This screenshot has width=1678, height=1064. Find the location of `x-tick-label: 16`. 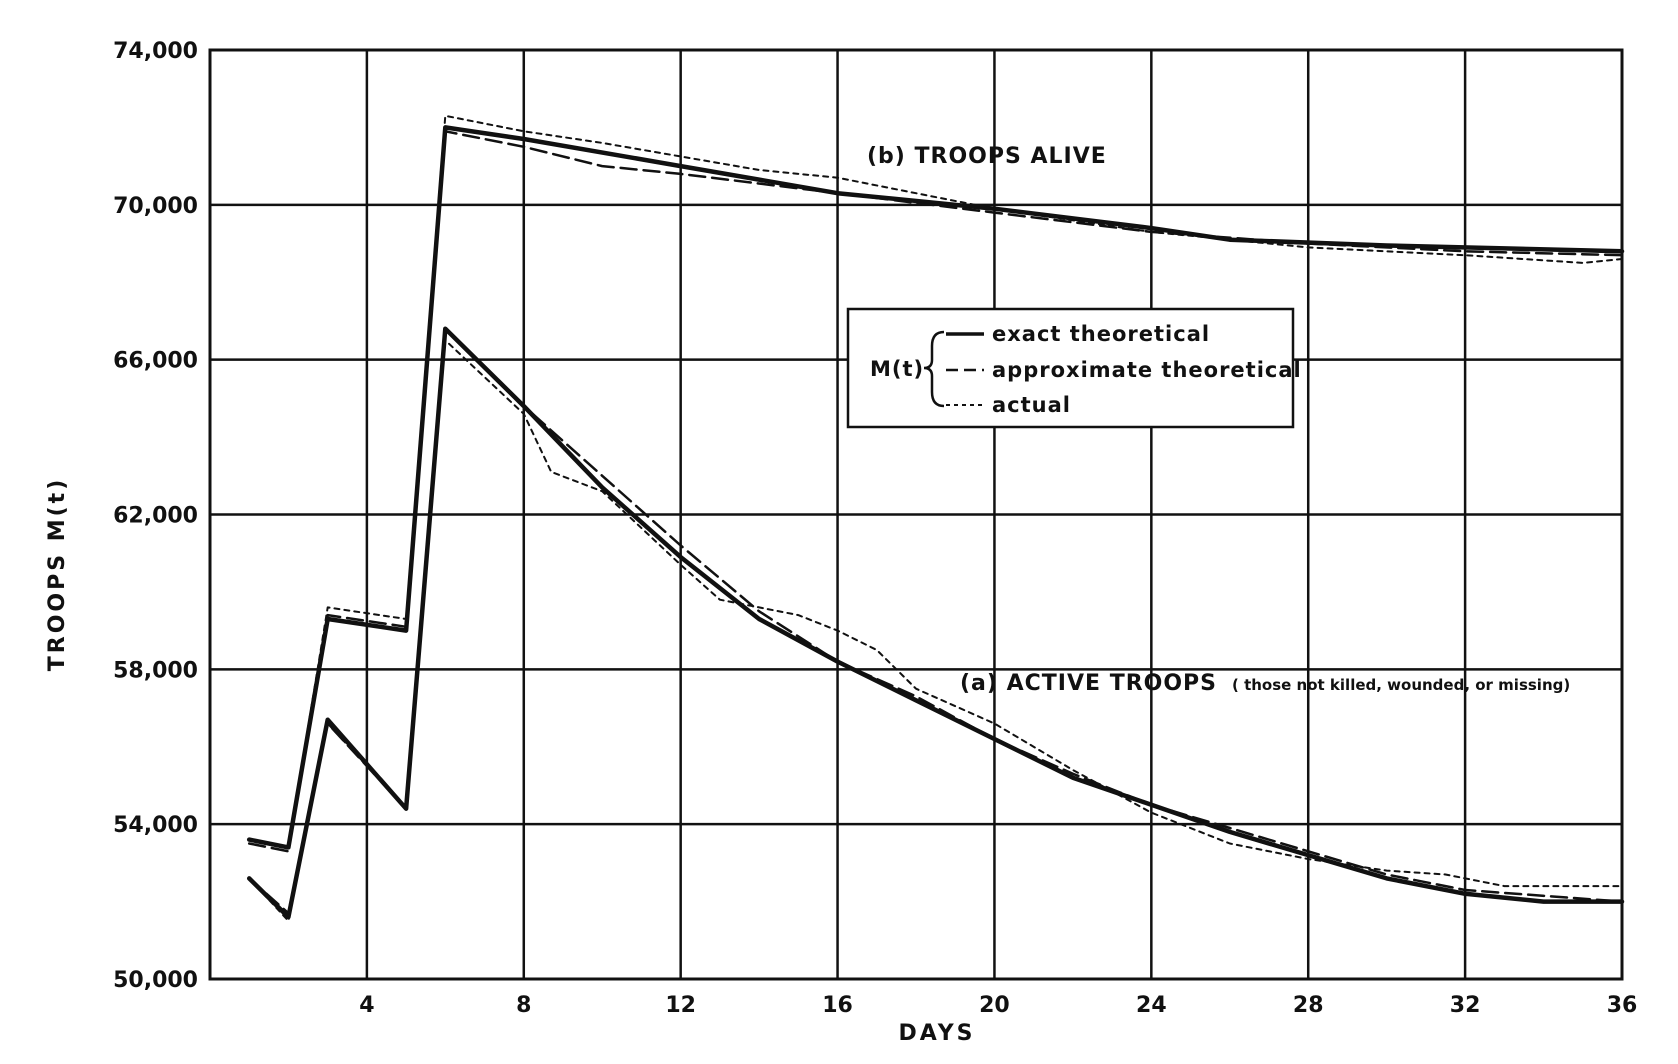

x-tick-label: 16 is located at coordinates (837, 1005).